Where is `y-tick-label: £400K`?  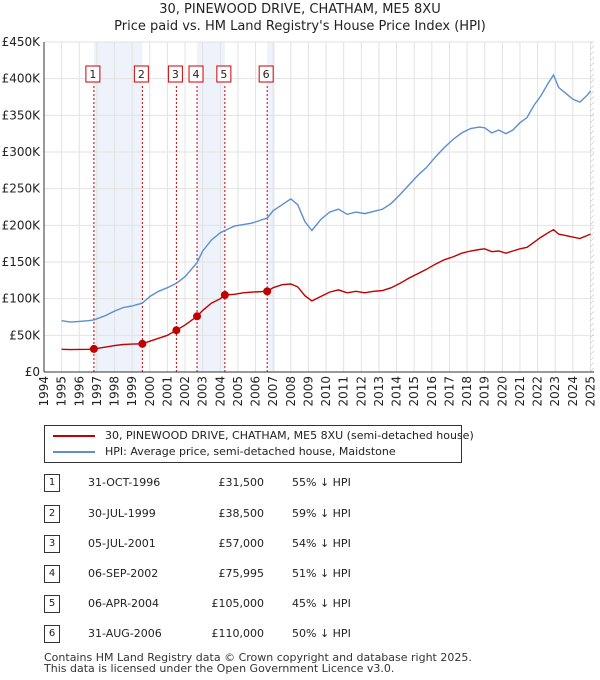
y-tick-label: £400K is located at coordinates (22, 79).